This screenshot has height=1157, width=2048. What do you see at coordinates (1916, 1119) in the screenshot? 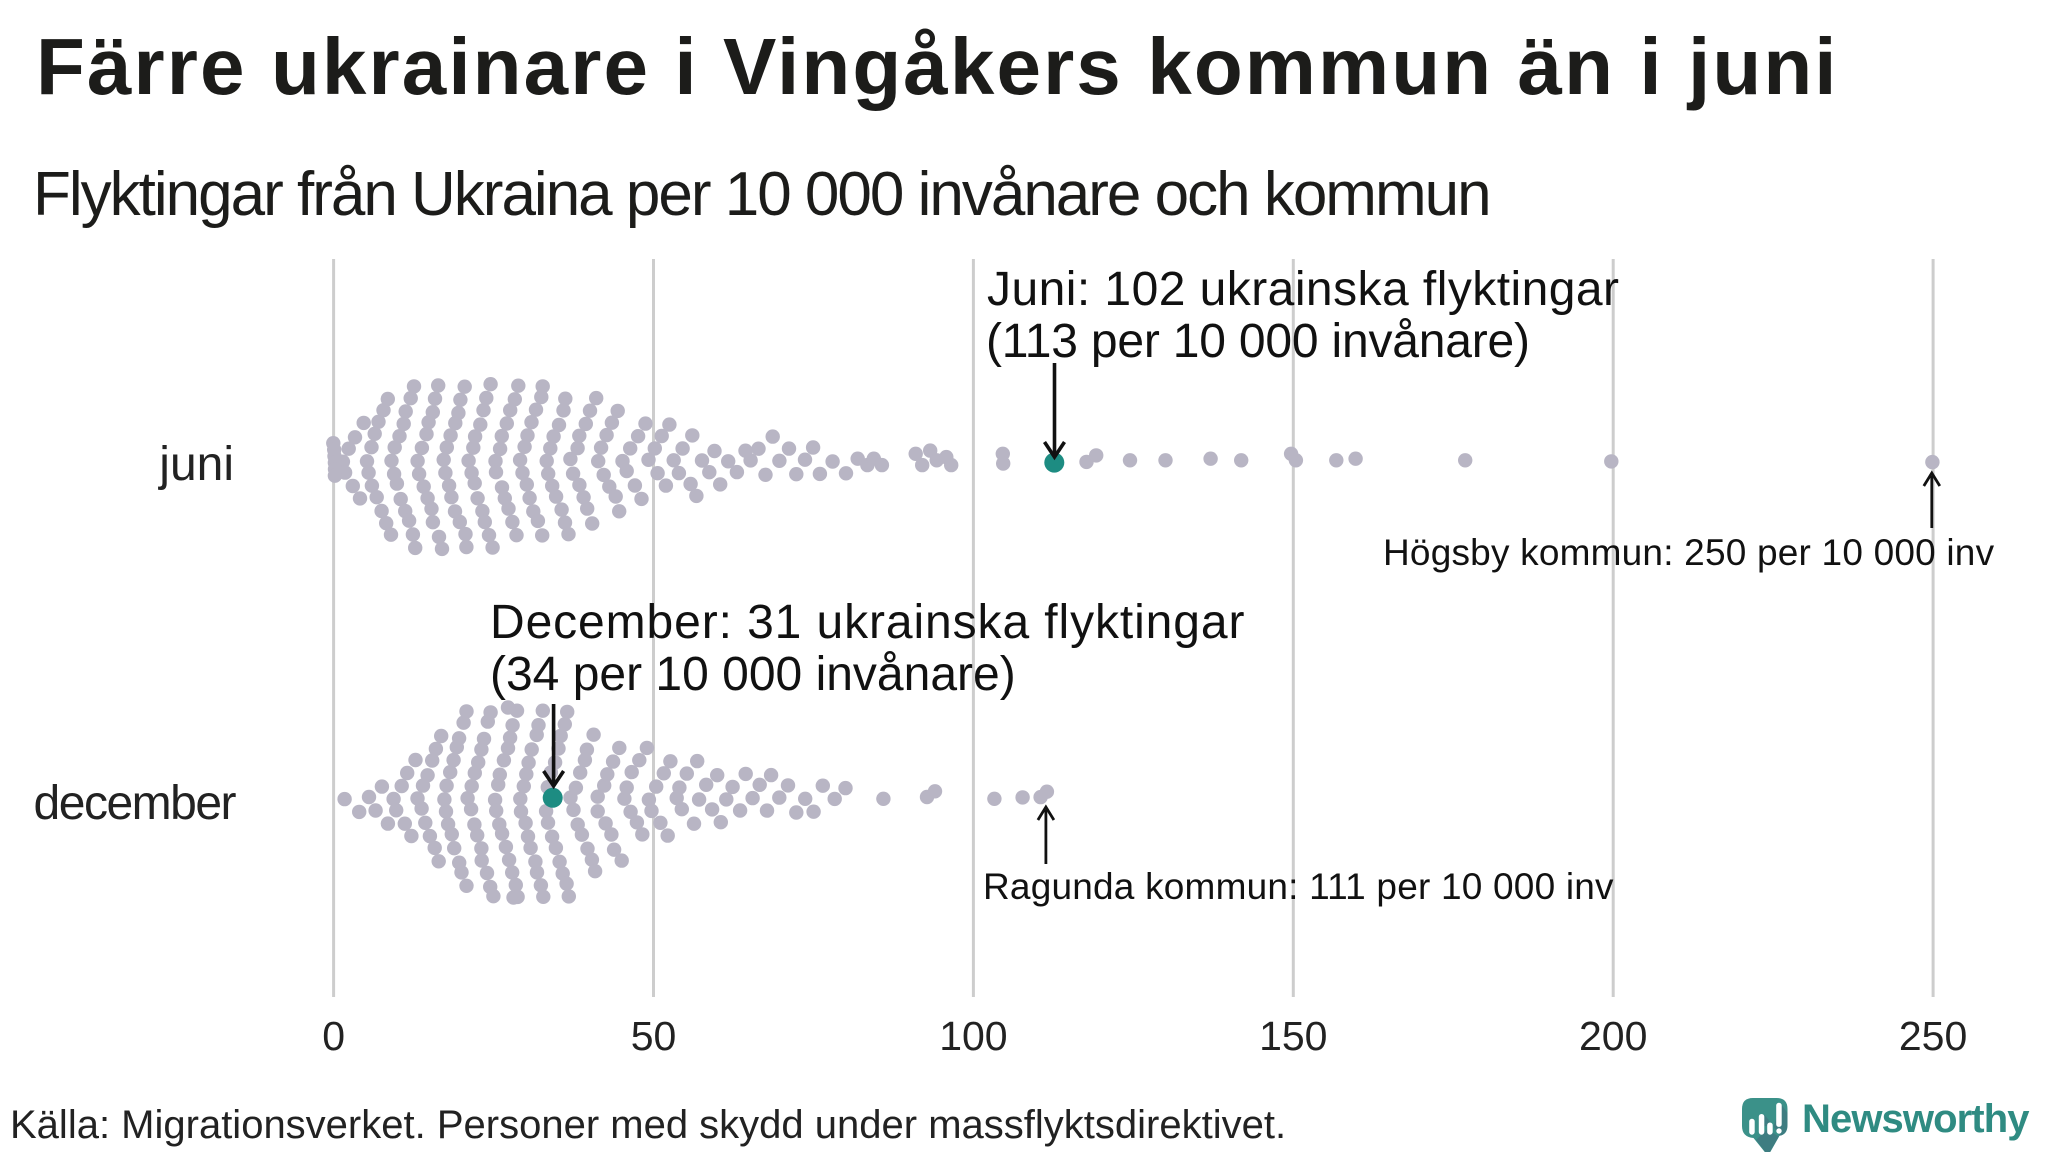
I see `svg-text: Newsworthy` at bounding box center [1916, 1119].